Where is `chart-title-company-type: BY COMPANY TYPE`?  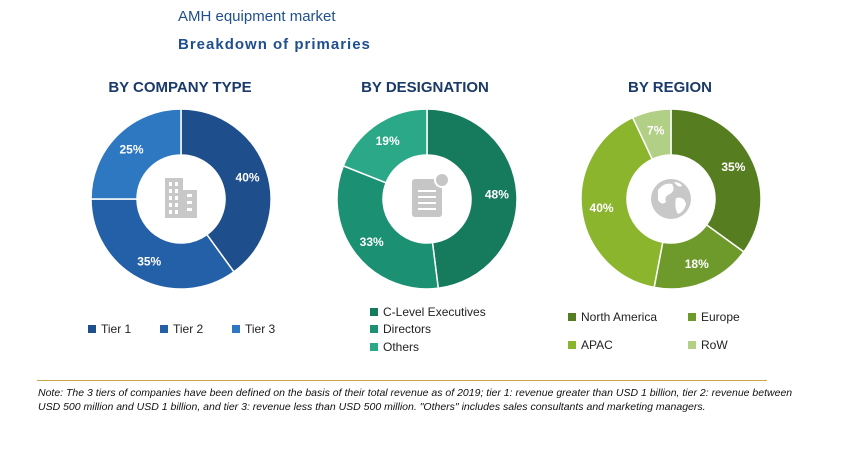
chart-title-company-type: BY COMPANY TYPE is located at coordinates (180, 87).